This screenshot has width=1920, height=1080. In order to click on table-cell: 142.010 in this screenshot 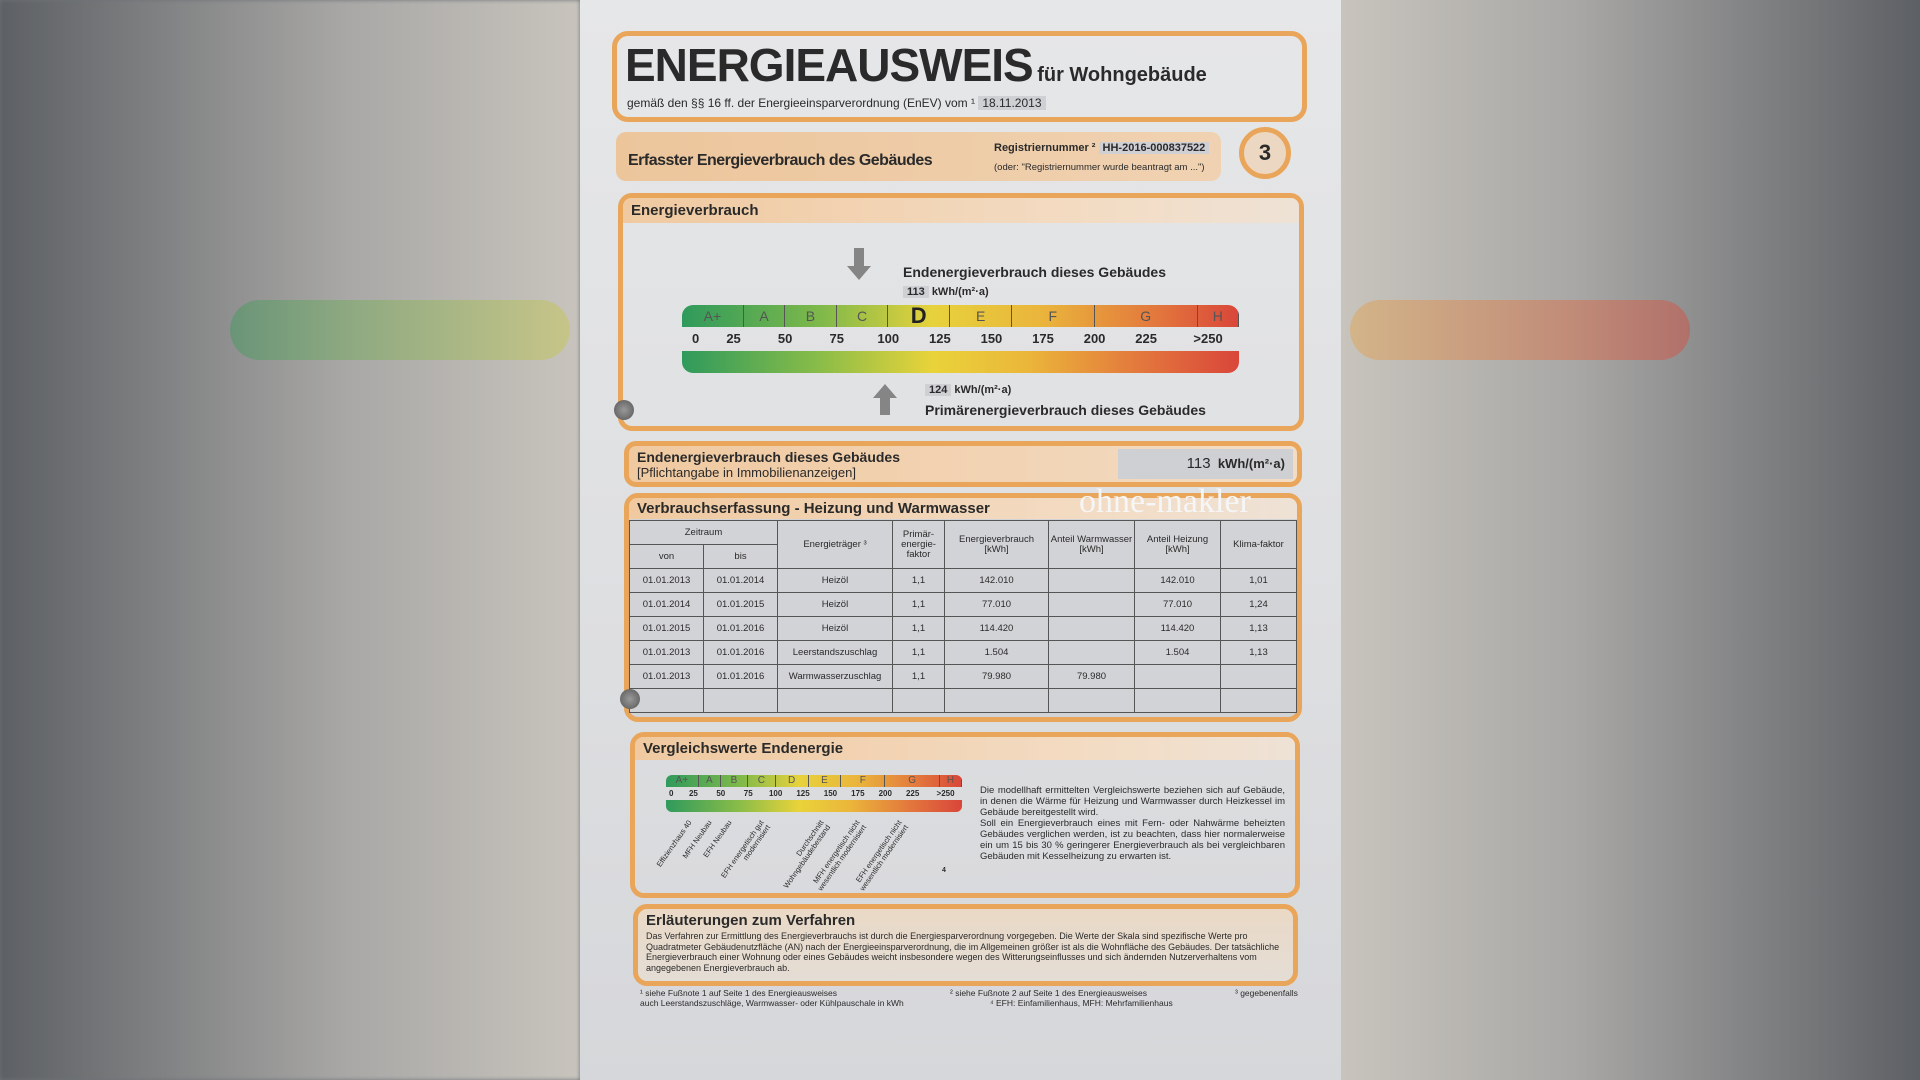, I will do `click(1177, 580)`.